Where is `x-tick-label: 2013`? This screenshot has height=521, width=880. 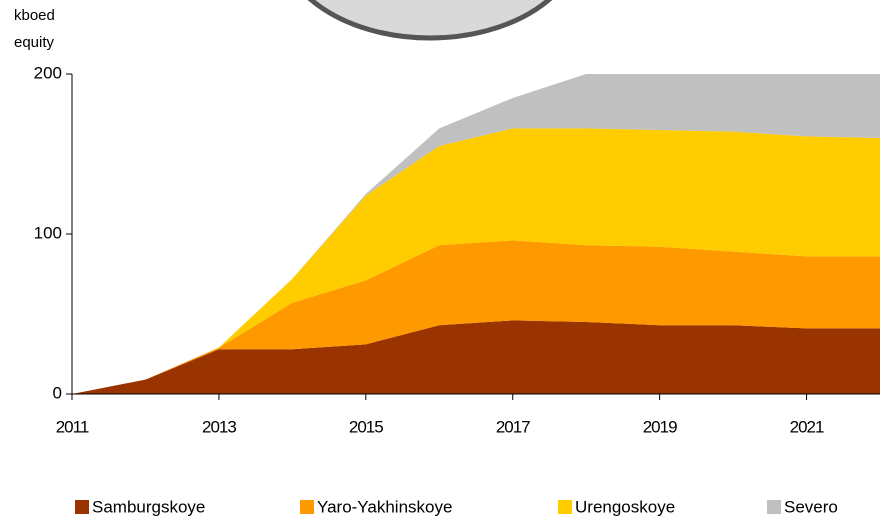 x-tick-label: 2013 is located at coordinates (219, 426).